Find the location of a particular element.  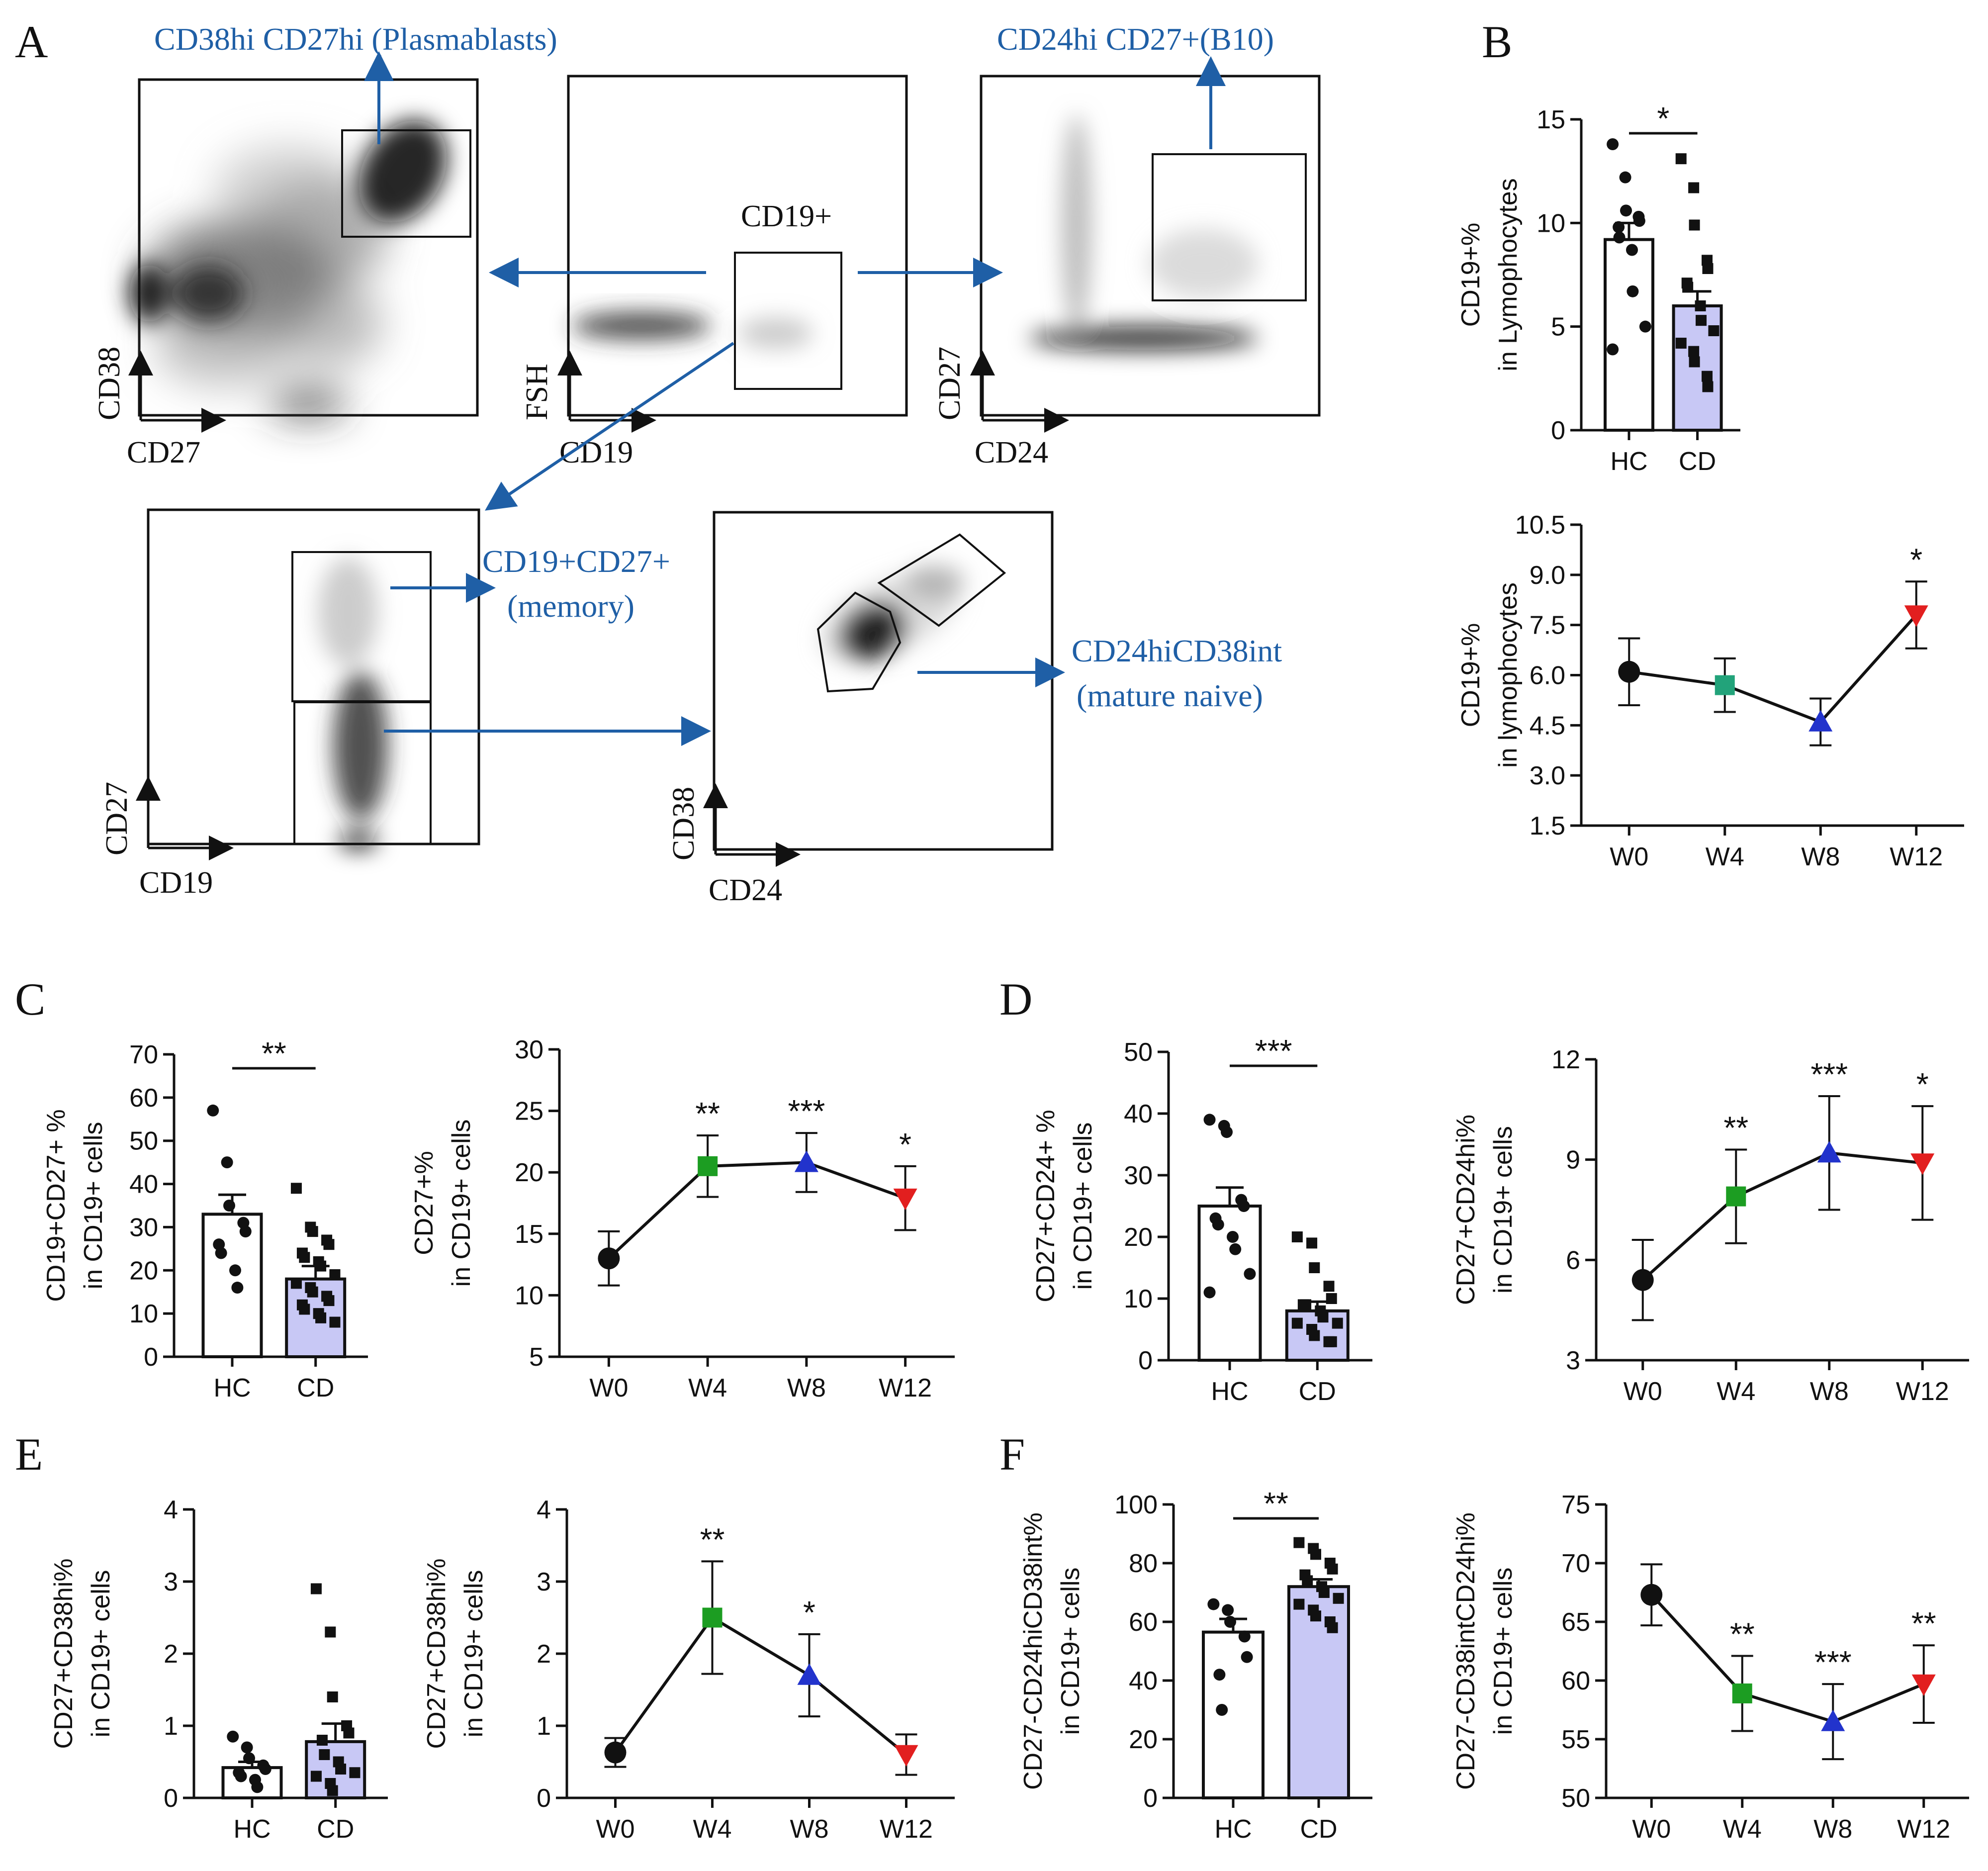

significance-marker: ** is located at coordinates (707, 1113).